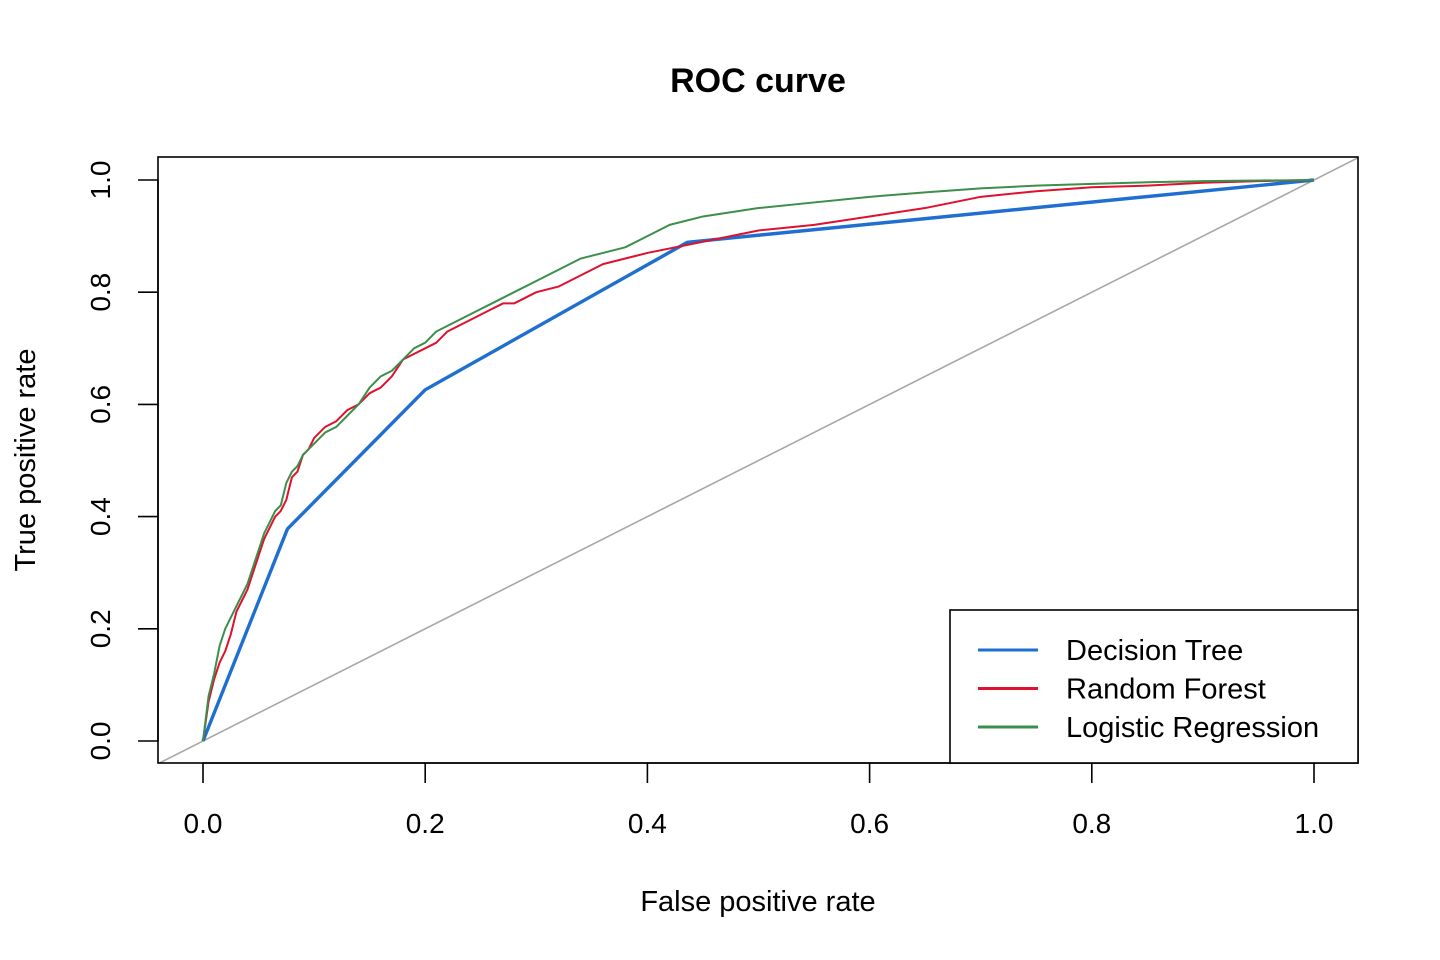 The image size is (1440, 960). I want to click on x-axis: 0.0 0.2 0.4 0.6 0.8 1.0, so click(759, 800).